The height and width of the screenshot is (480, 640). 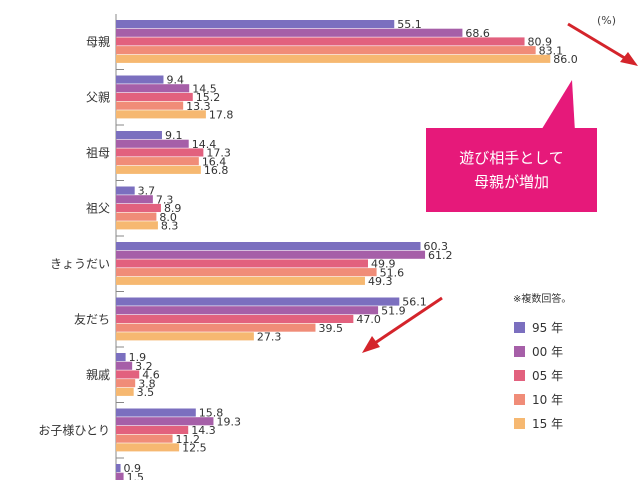 I want to click on data-label: 11.2, so click(x=188, y=439).